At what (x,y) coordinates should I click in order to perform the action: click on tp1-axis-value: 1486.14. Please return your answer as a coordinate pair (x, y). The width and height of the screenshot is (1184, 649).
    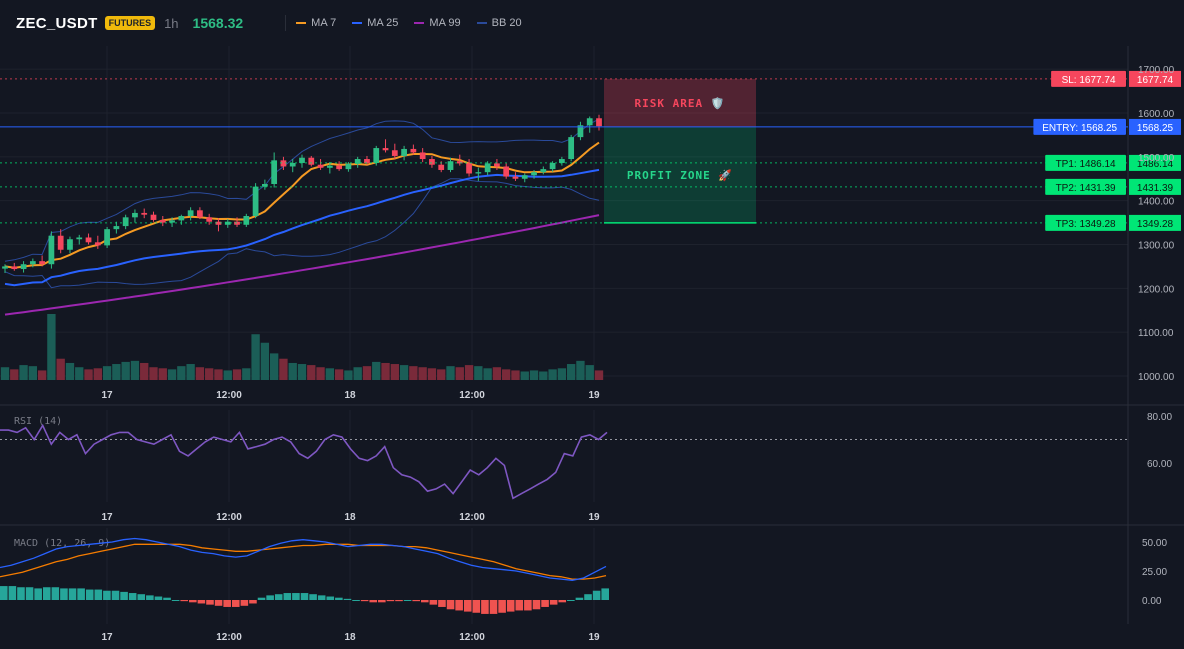
    Looking at the image, I should click on (1155, 164).